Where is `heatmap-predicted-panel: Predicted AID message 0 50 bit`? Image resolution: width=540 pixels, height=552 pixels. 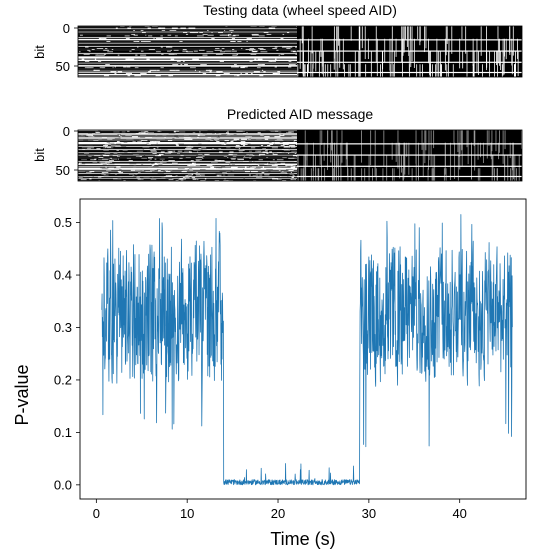
heatmap-predicted-panel: Predicted AID message 0 50 bit is located at coordinates (277, 144).